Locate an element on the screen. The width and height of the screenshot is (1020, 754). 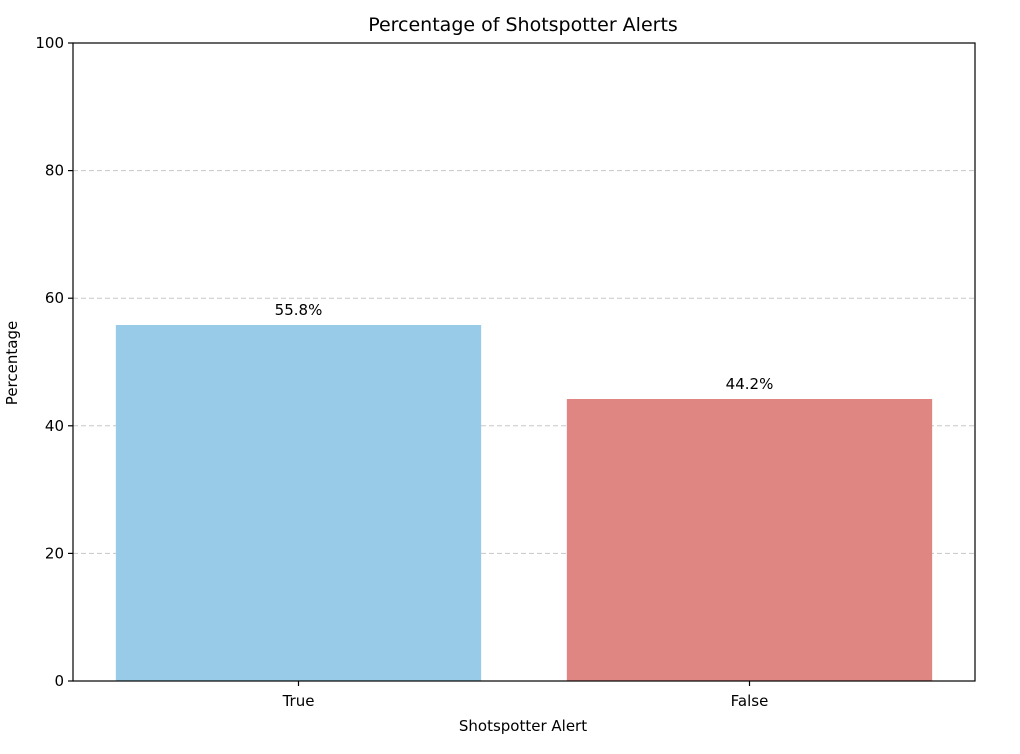
y-tick-label: 80 is located at coordinates (54, 171).